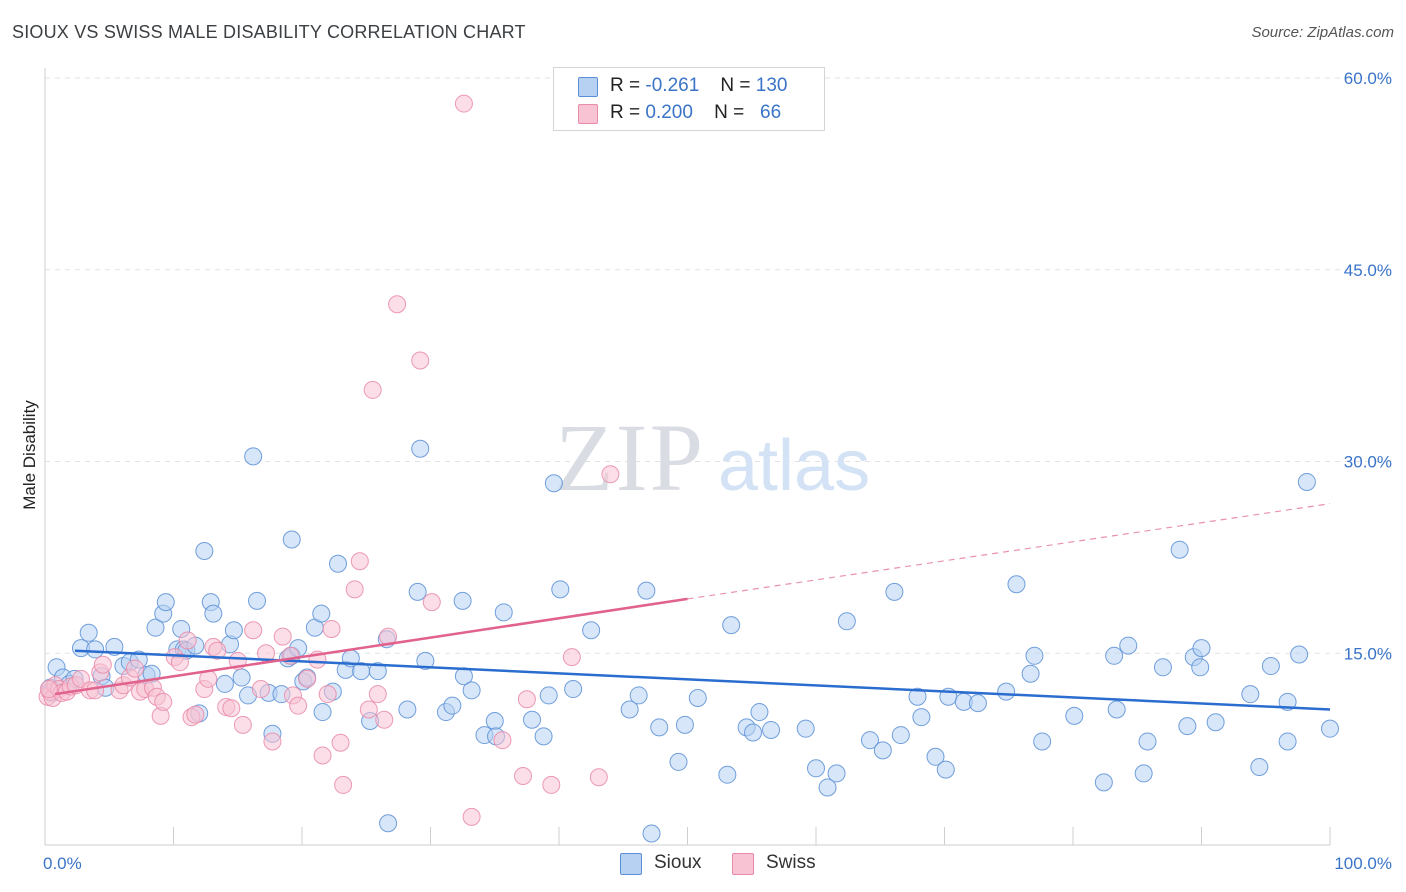 This screenshot has width=1406, height=892. I want to click on y-axis-label: Male Disability, so click(29, 455).